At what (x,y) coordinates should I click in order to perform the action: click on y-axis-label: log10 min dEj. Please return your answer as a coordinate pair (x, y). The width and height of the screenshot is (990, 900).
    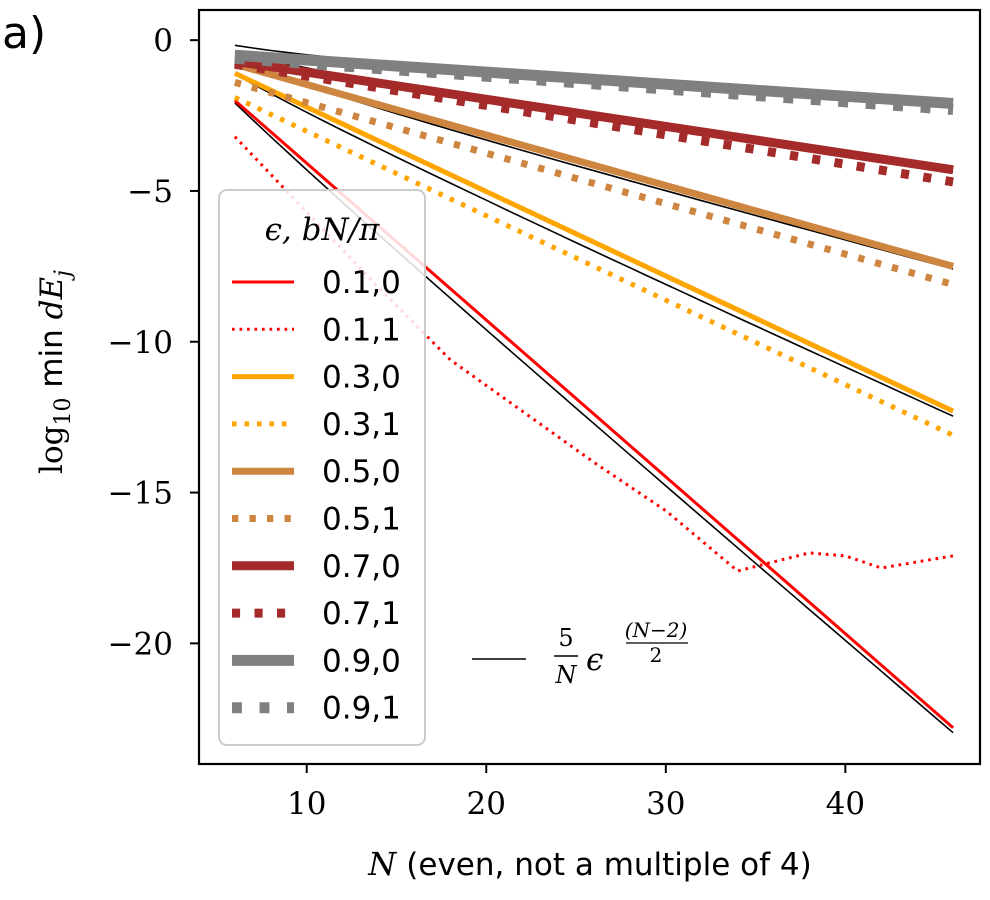
    Looking at the image, I should click on (55, 372).